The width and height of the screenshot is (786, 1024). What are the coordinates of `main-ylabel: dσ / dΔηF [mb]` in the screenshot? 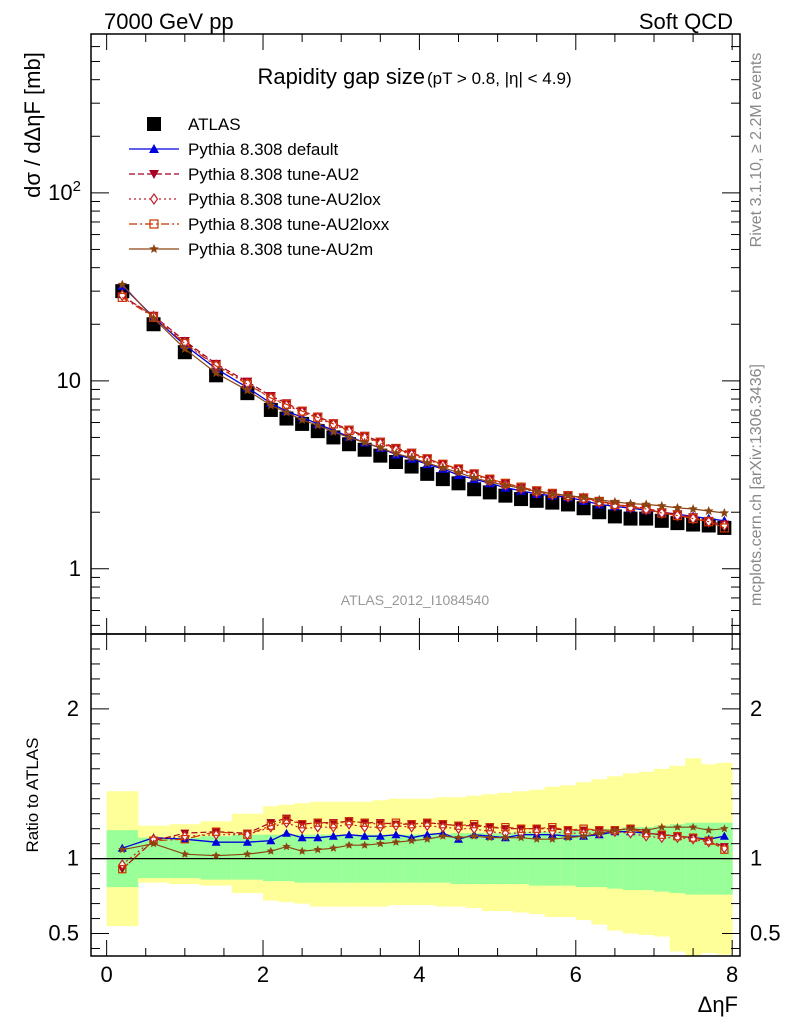 It's located at (32, 125).